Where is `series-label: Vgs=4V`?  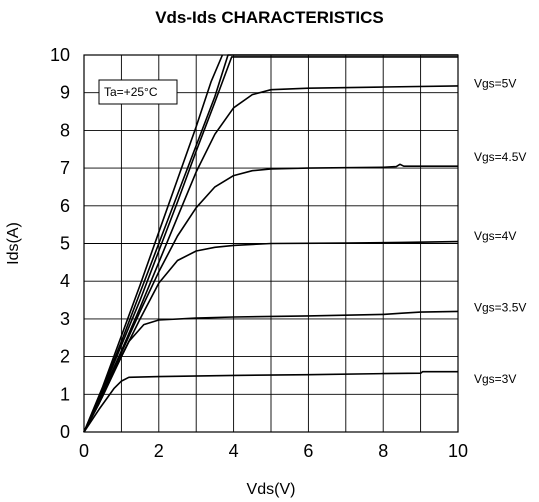
series-label: Vgs=4V is located at coordinates (495, 236).